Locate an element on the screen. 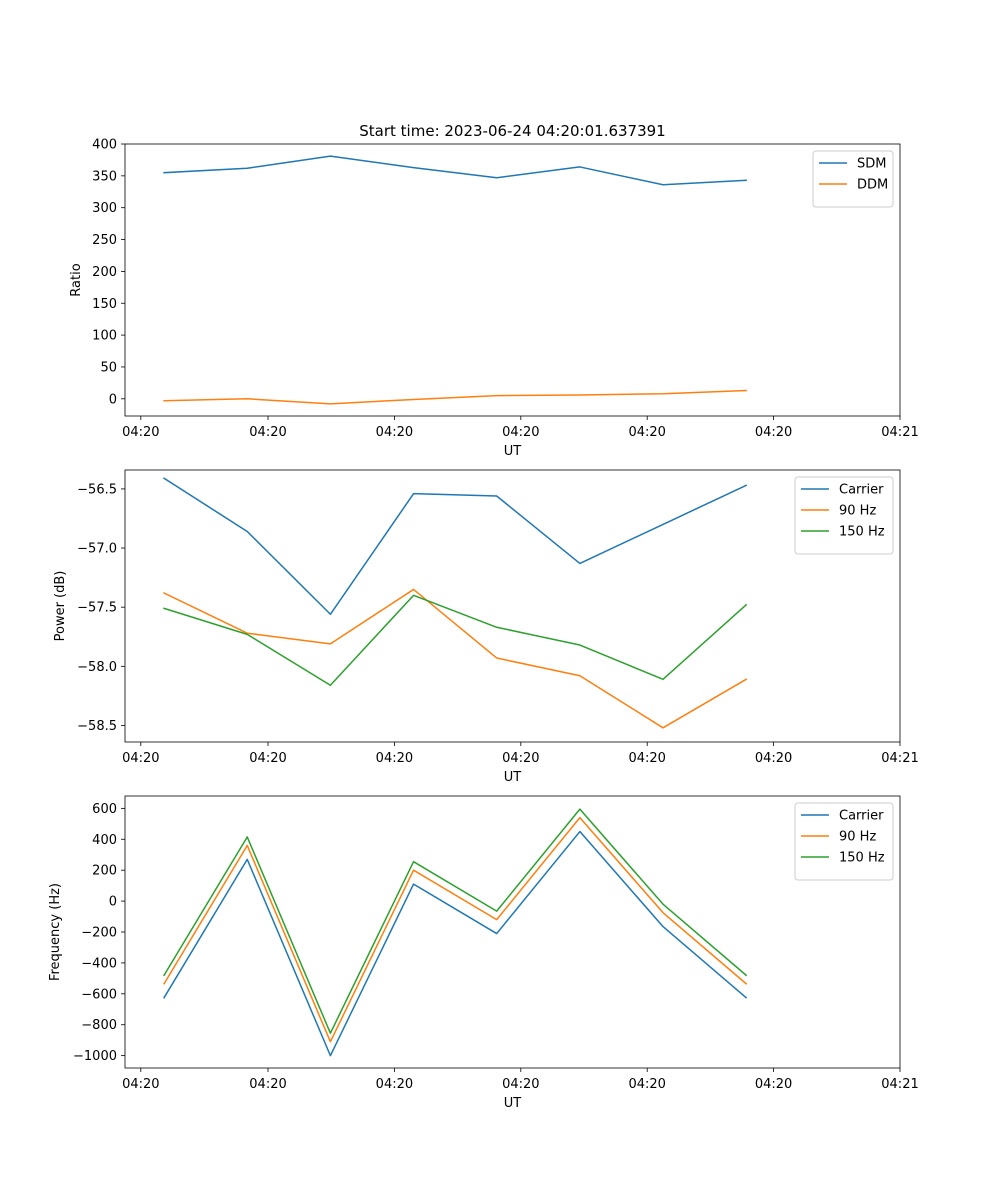 The image size is (1000, 1200). legend-label: SDM is located at coordinates (871, 164).